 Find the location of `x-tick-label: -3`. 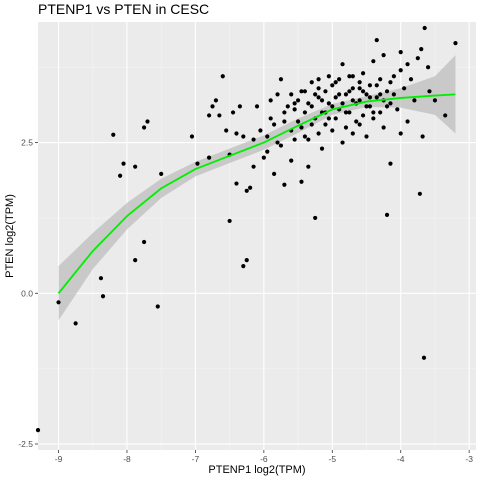

x-tick-label: -3 is located at coordinates (469, 459).